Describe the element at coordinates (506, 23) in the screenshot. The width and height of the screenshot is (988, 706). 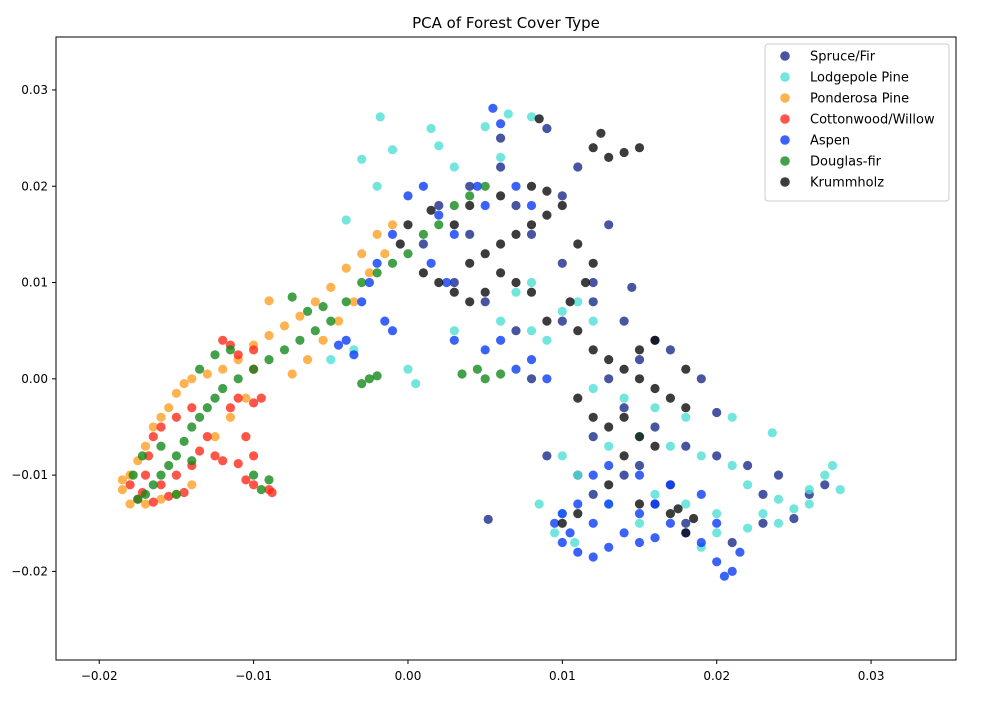
I see `chart-title: PCA of Forest Cover Type` at that location.